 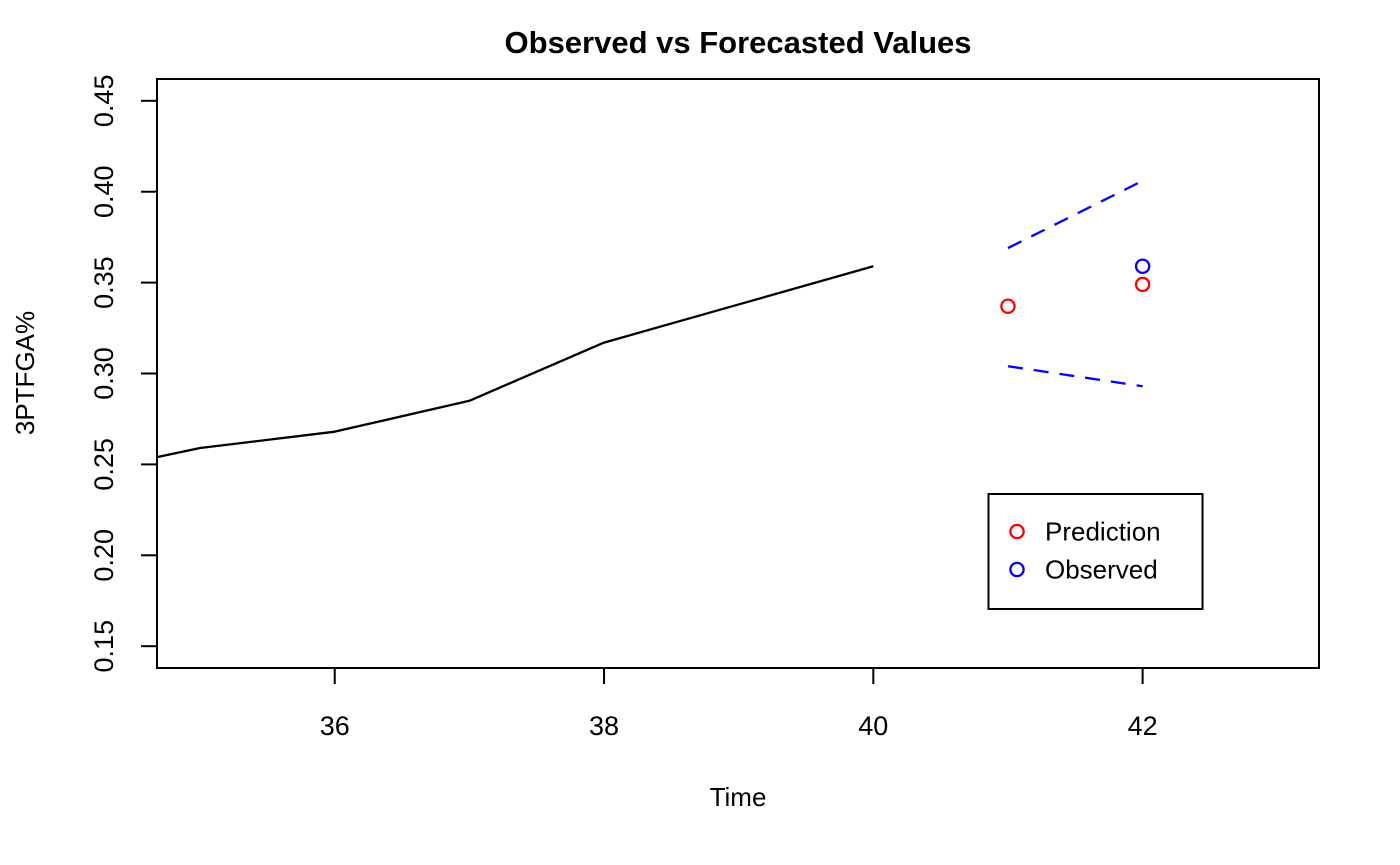 I want to click on y-tick-label: 0.15, so click(x=104, y=646).